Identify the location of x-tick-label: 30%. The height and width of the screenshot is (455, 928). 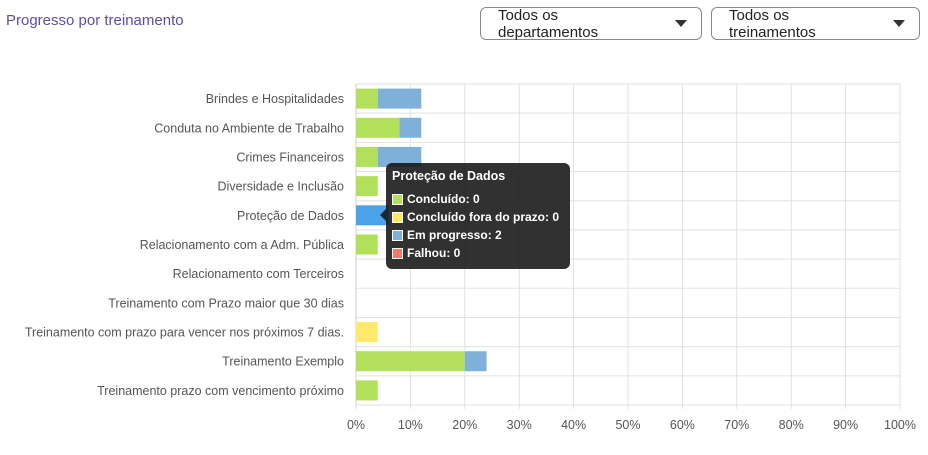
(519, 425).